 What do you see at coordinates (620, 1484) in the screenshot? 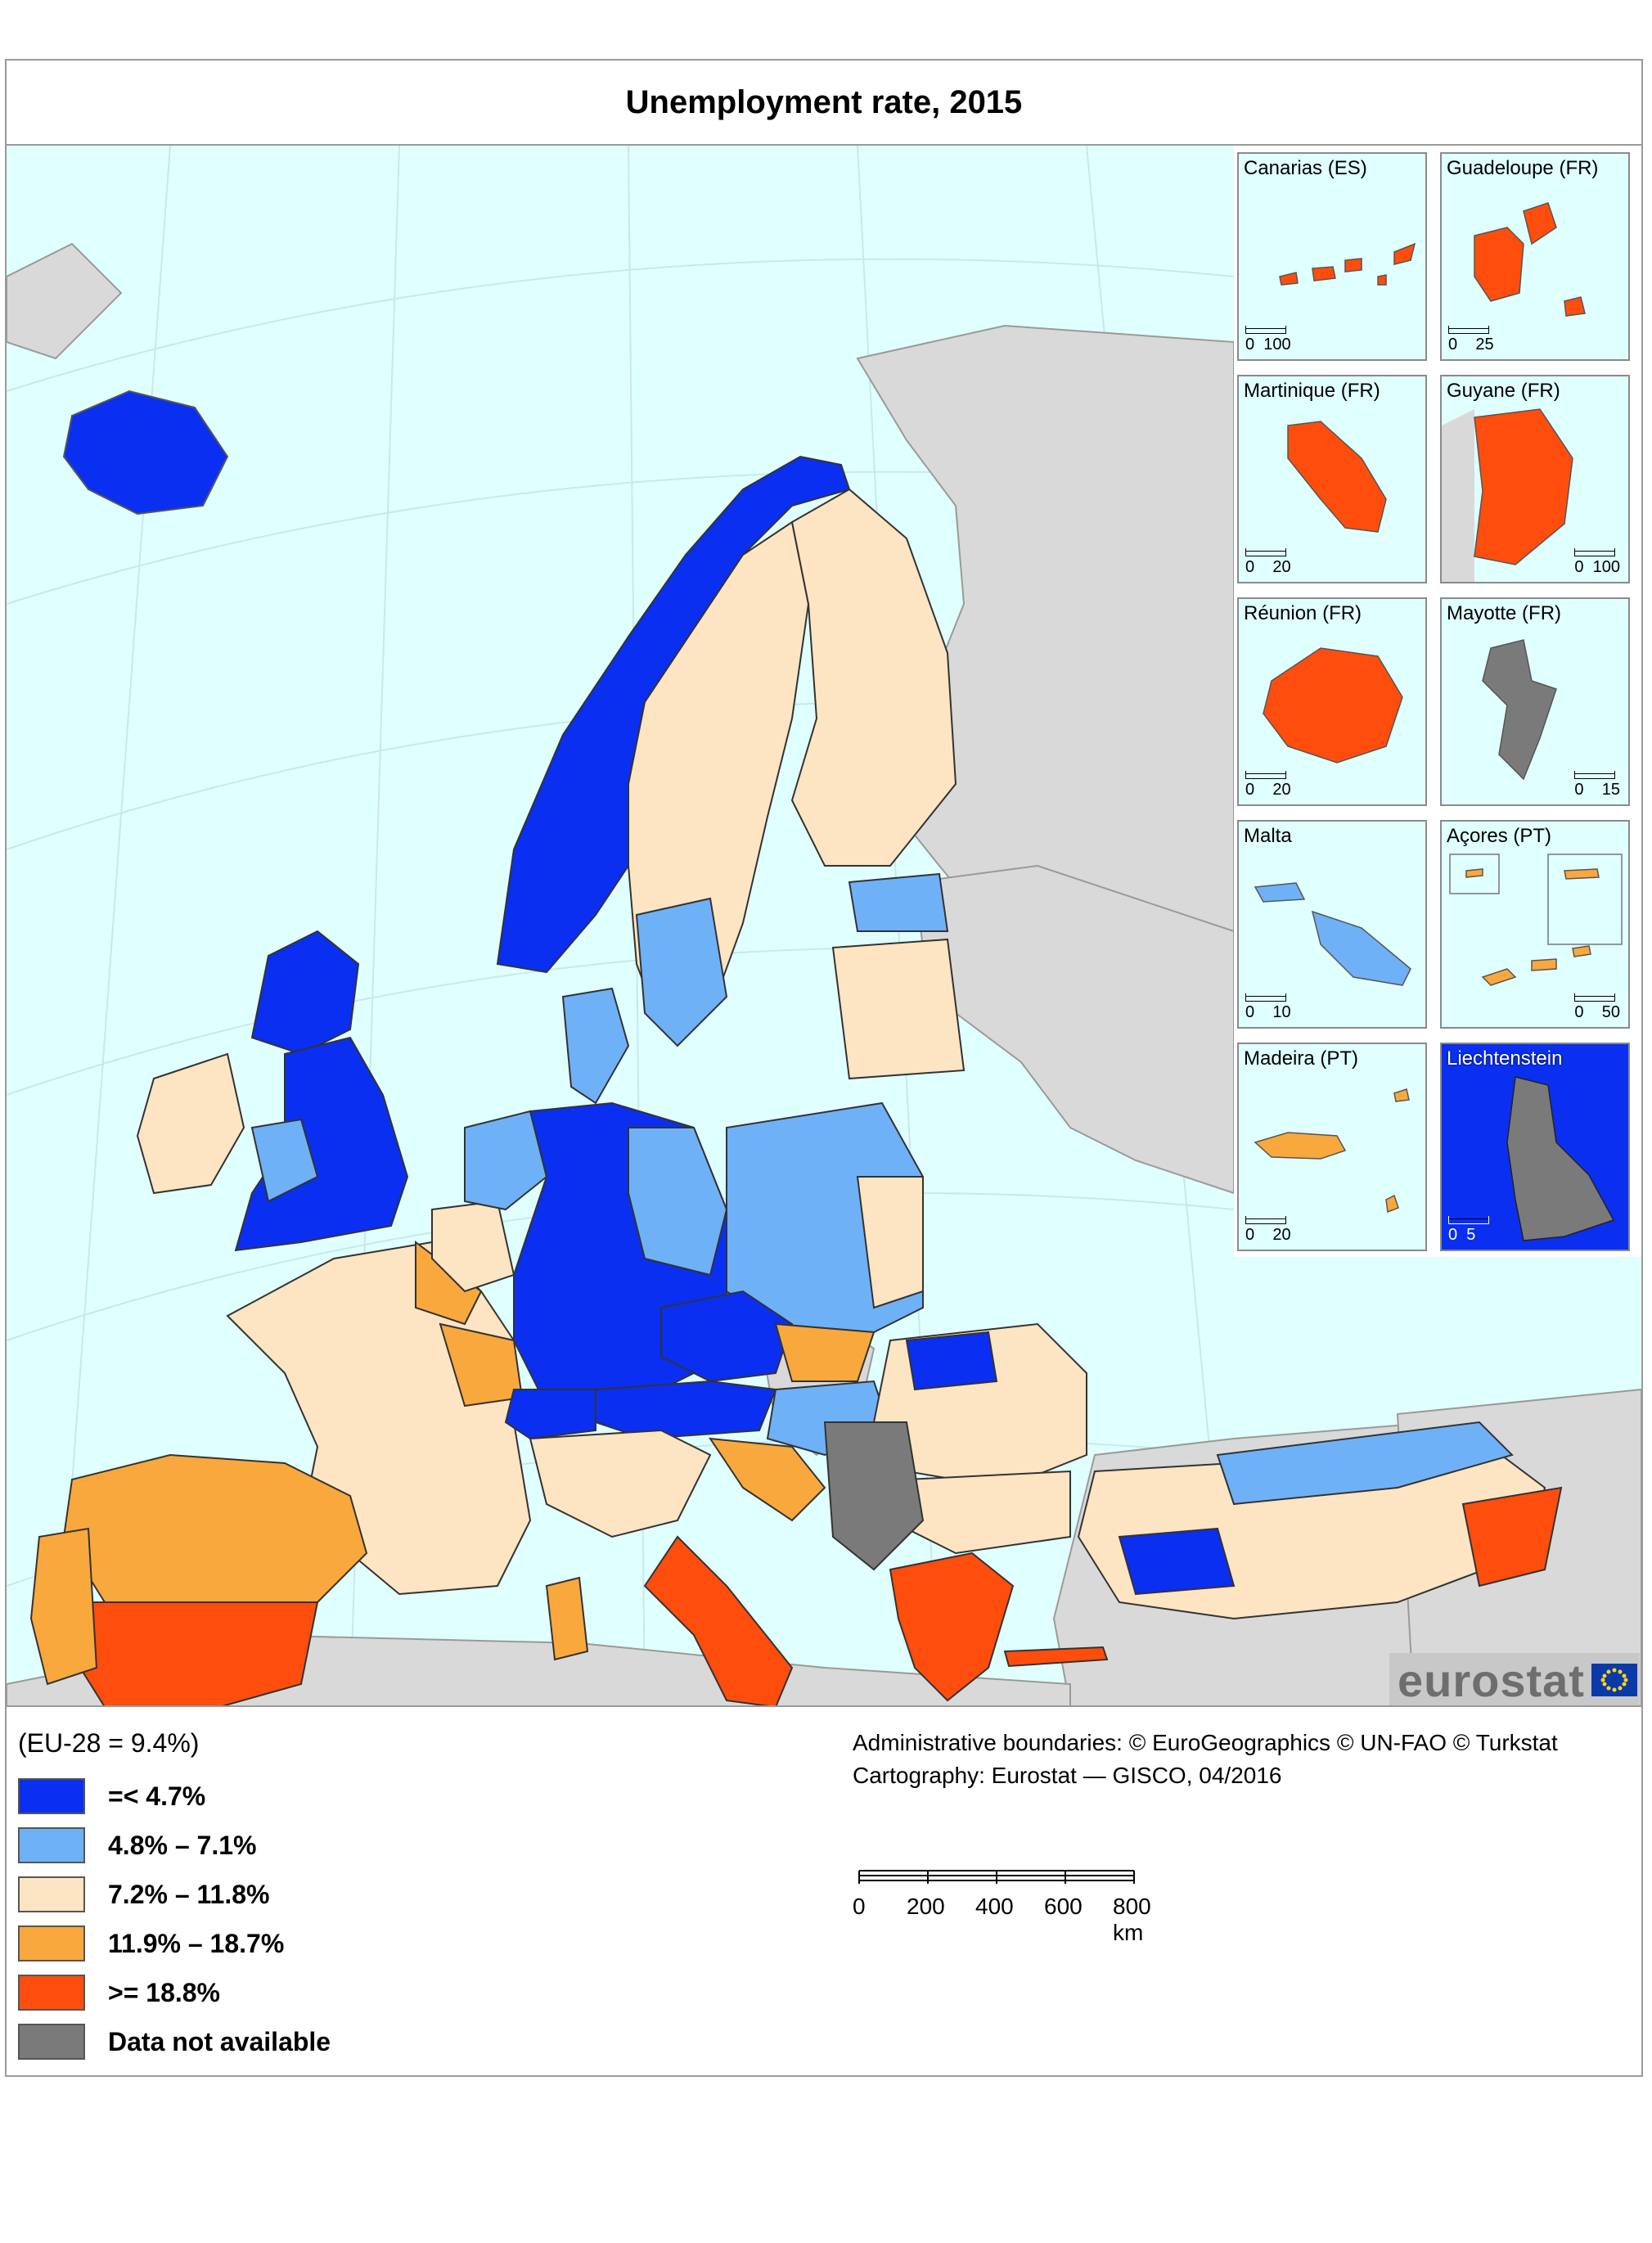
I see `italy-north` at bounding box center [620, 1484].